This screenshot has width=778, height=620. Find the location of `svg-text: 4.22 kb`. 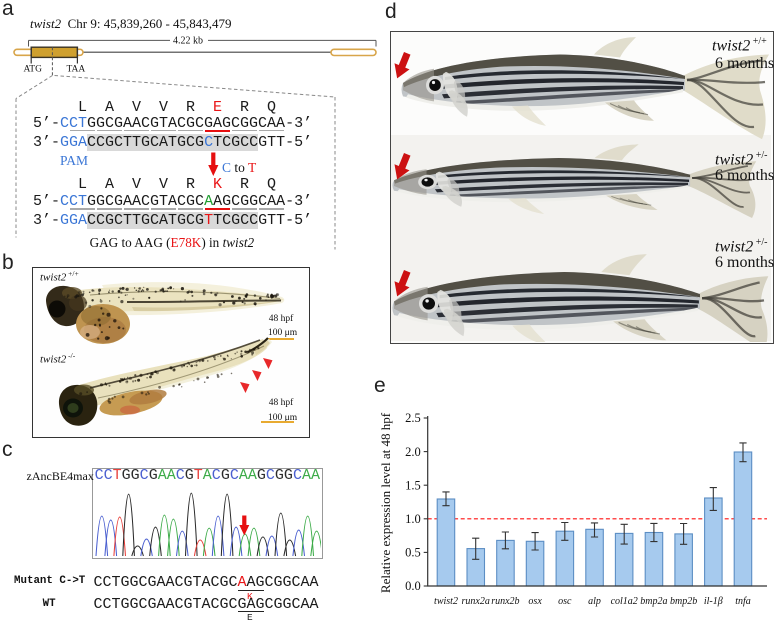

svg-text: 4.22 kb is located at coordinates (188, 41).